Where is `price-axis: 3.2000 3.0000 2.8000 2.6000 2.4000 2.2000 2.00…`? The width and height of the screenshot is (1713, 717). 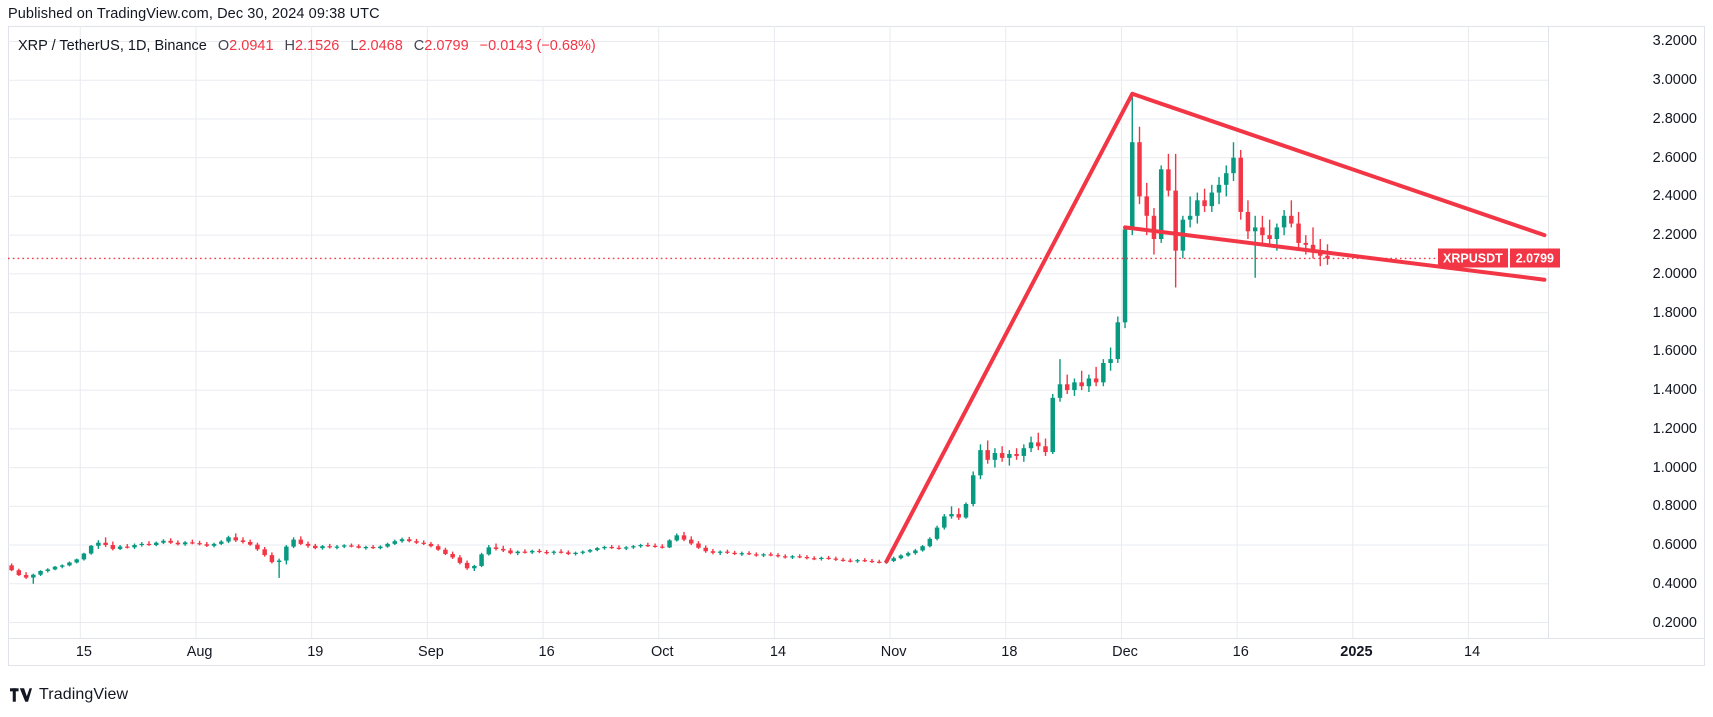
price-axis: 3.2000 3.0000 2.8000 2.6000 2.4000 2.2000 2.00… is located at coordinates (1626, 332).